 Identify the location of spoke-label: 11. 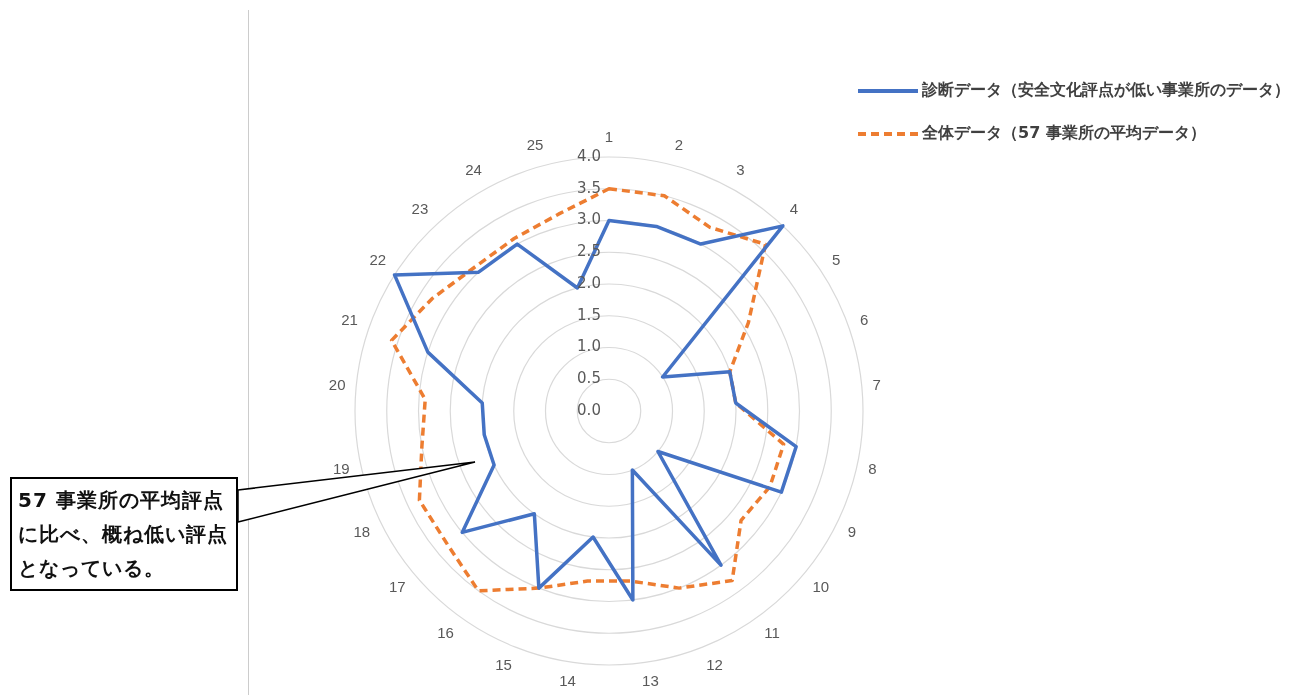
(772, 632).